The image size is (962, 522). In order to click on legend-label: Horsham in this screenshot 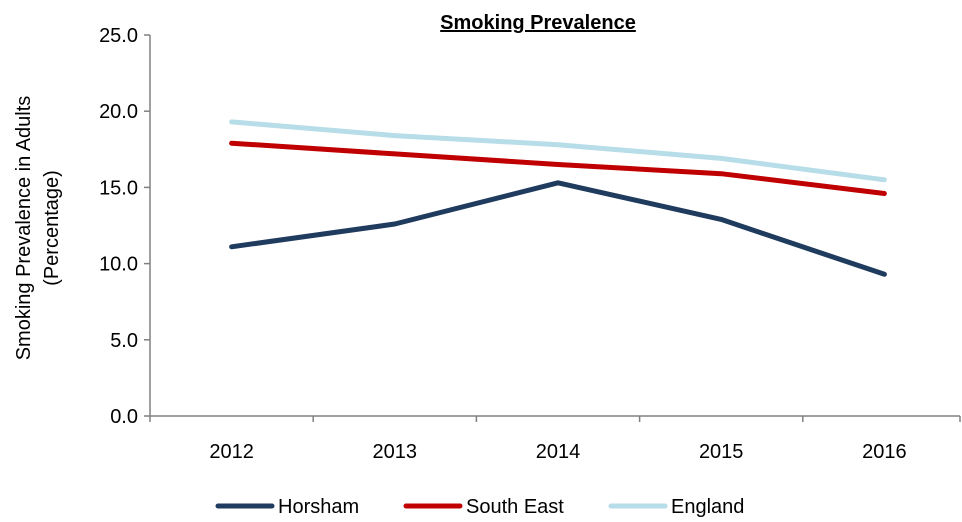, I will do `click(318, 507)`.